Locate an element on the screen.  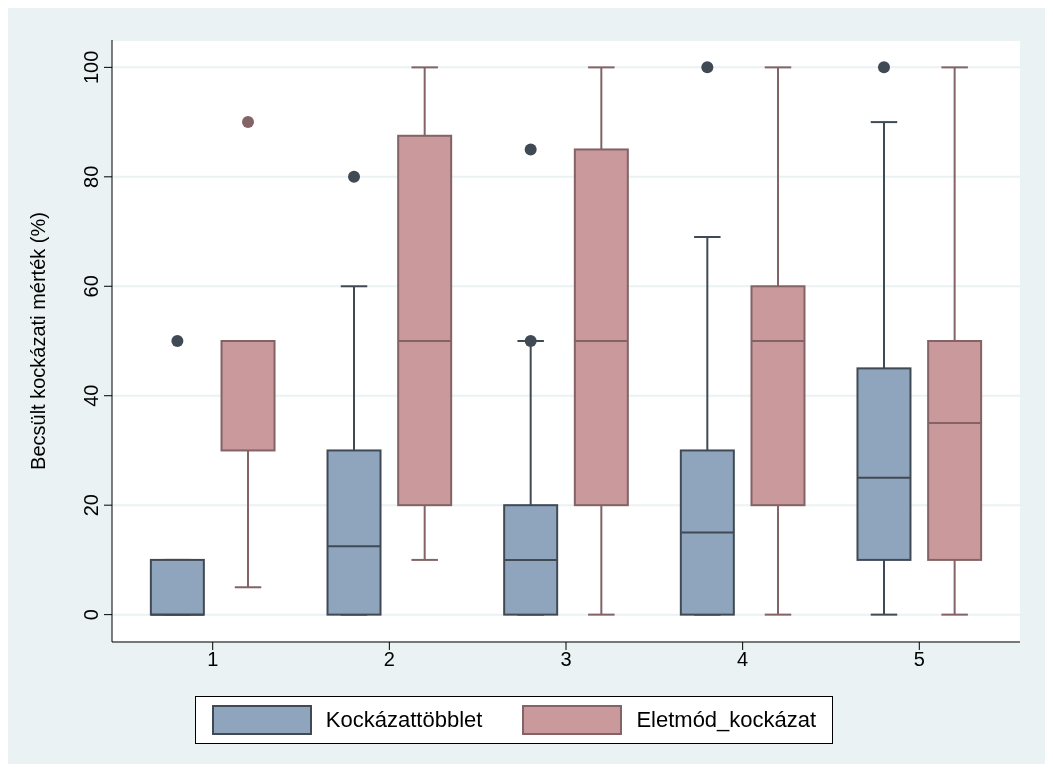
y-axis-title: Becsült kockázati mérték (%) is located at coordinates (38, 341).